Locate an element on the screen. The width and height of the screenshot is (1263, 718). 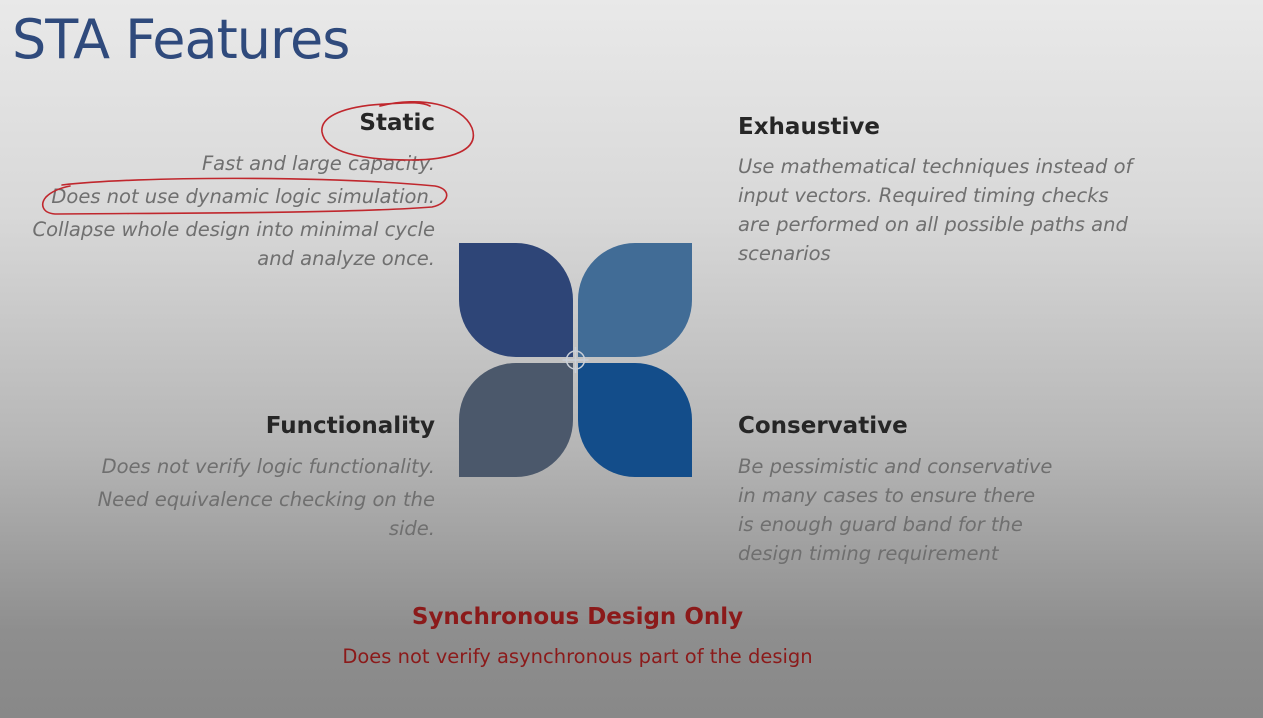
conservative-heading: Conservative is located at coordinates (823, 426).